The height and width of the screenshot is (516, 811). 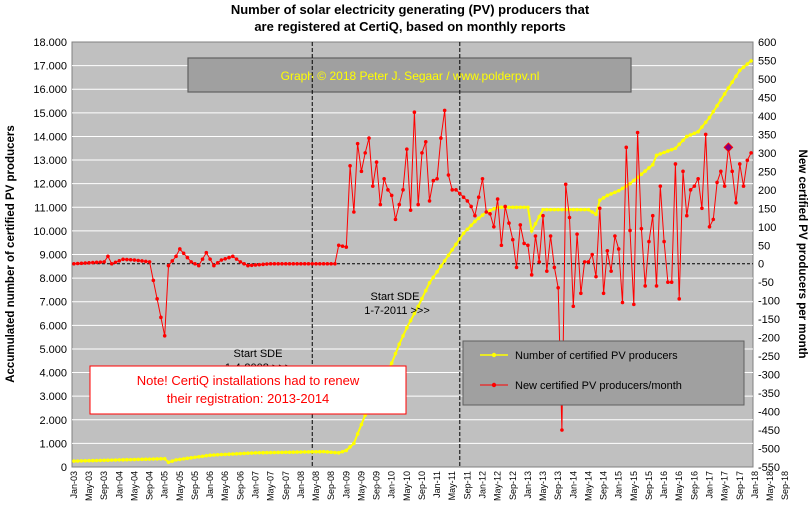 I want to click on x-tick-label: May-14, so click(x=588, y=486).